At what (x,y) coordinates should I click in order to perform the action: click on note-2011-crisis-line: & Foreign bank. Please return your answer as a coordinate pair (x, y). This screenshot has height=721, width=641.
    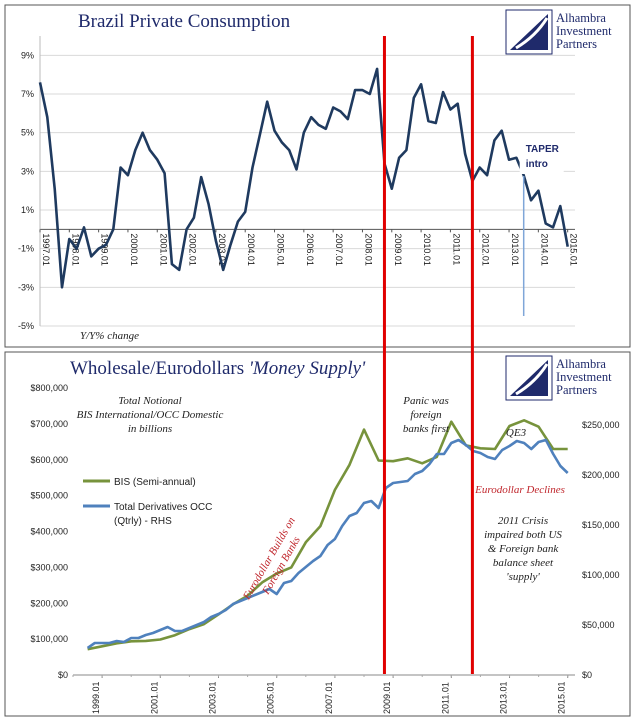
    Looking at the image, I should click on (524, 549).